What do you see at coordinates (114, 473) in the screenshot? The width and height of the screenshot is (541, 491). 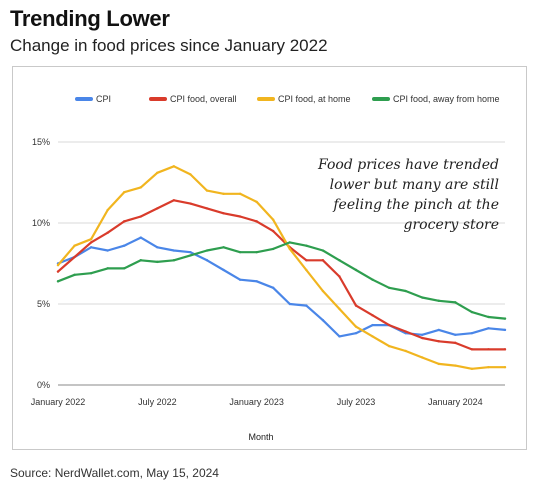 I see `source-note: Source: NerdWallet.com, May 15, 2024` at bounding box center [114, 473].